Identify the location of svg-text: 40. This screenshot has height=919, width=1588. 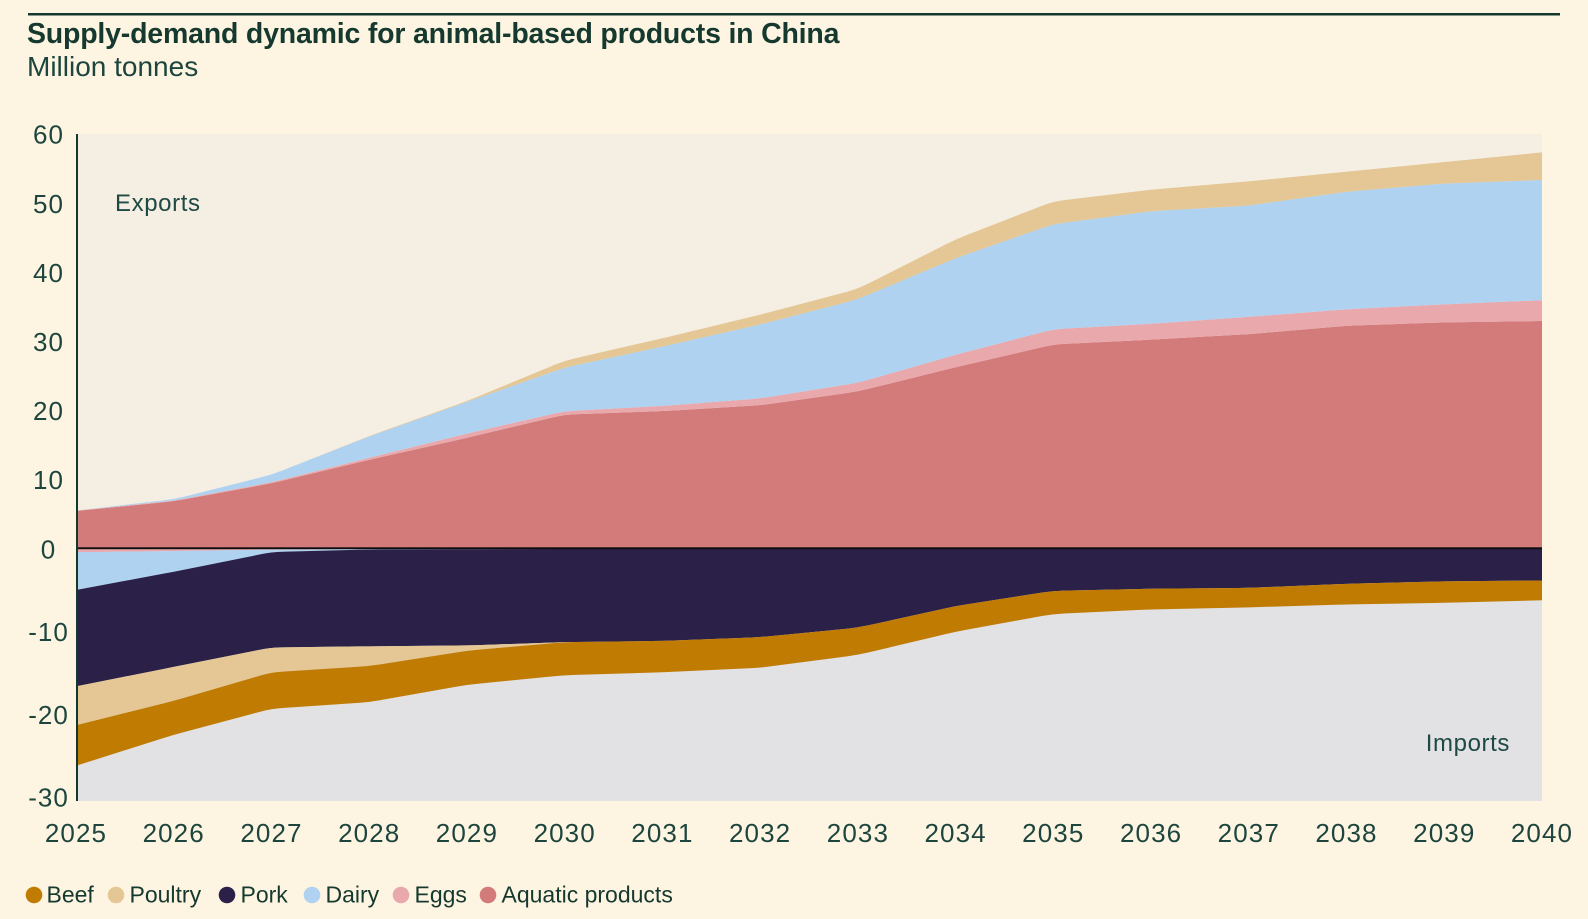
(48, 273).